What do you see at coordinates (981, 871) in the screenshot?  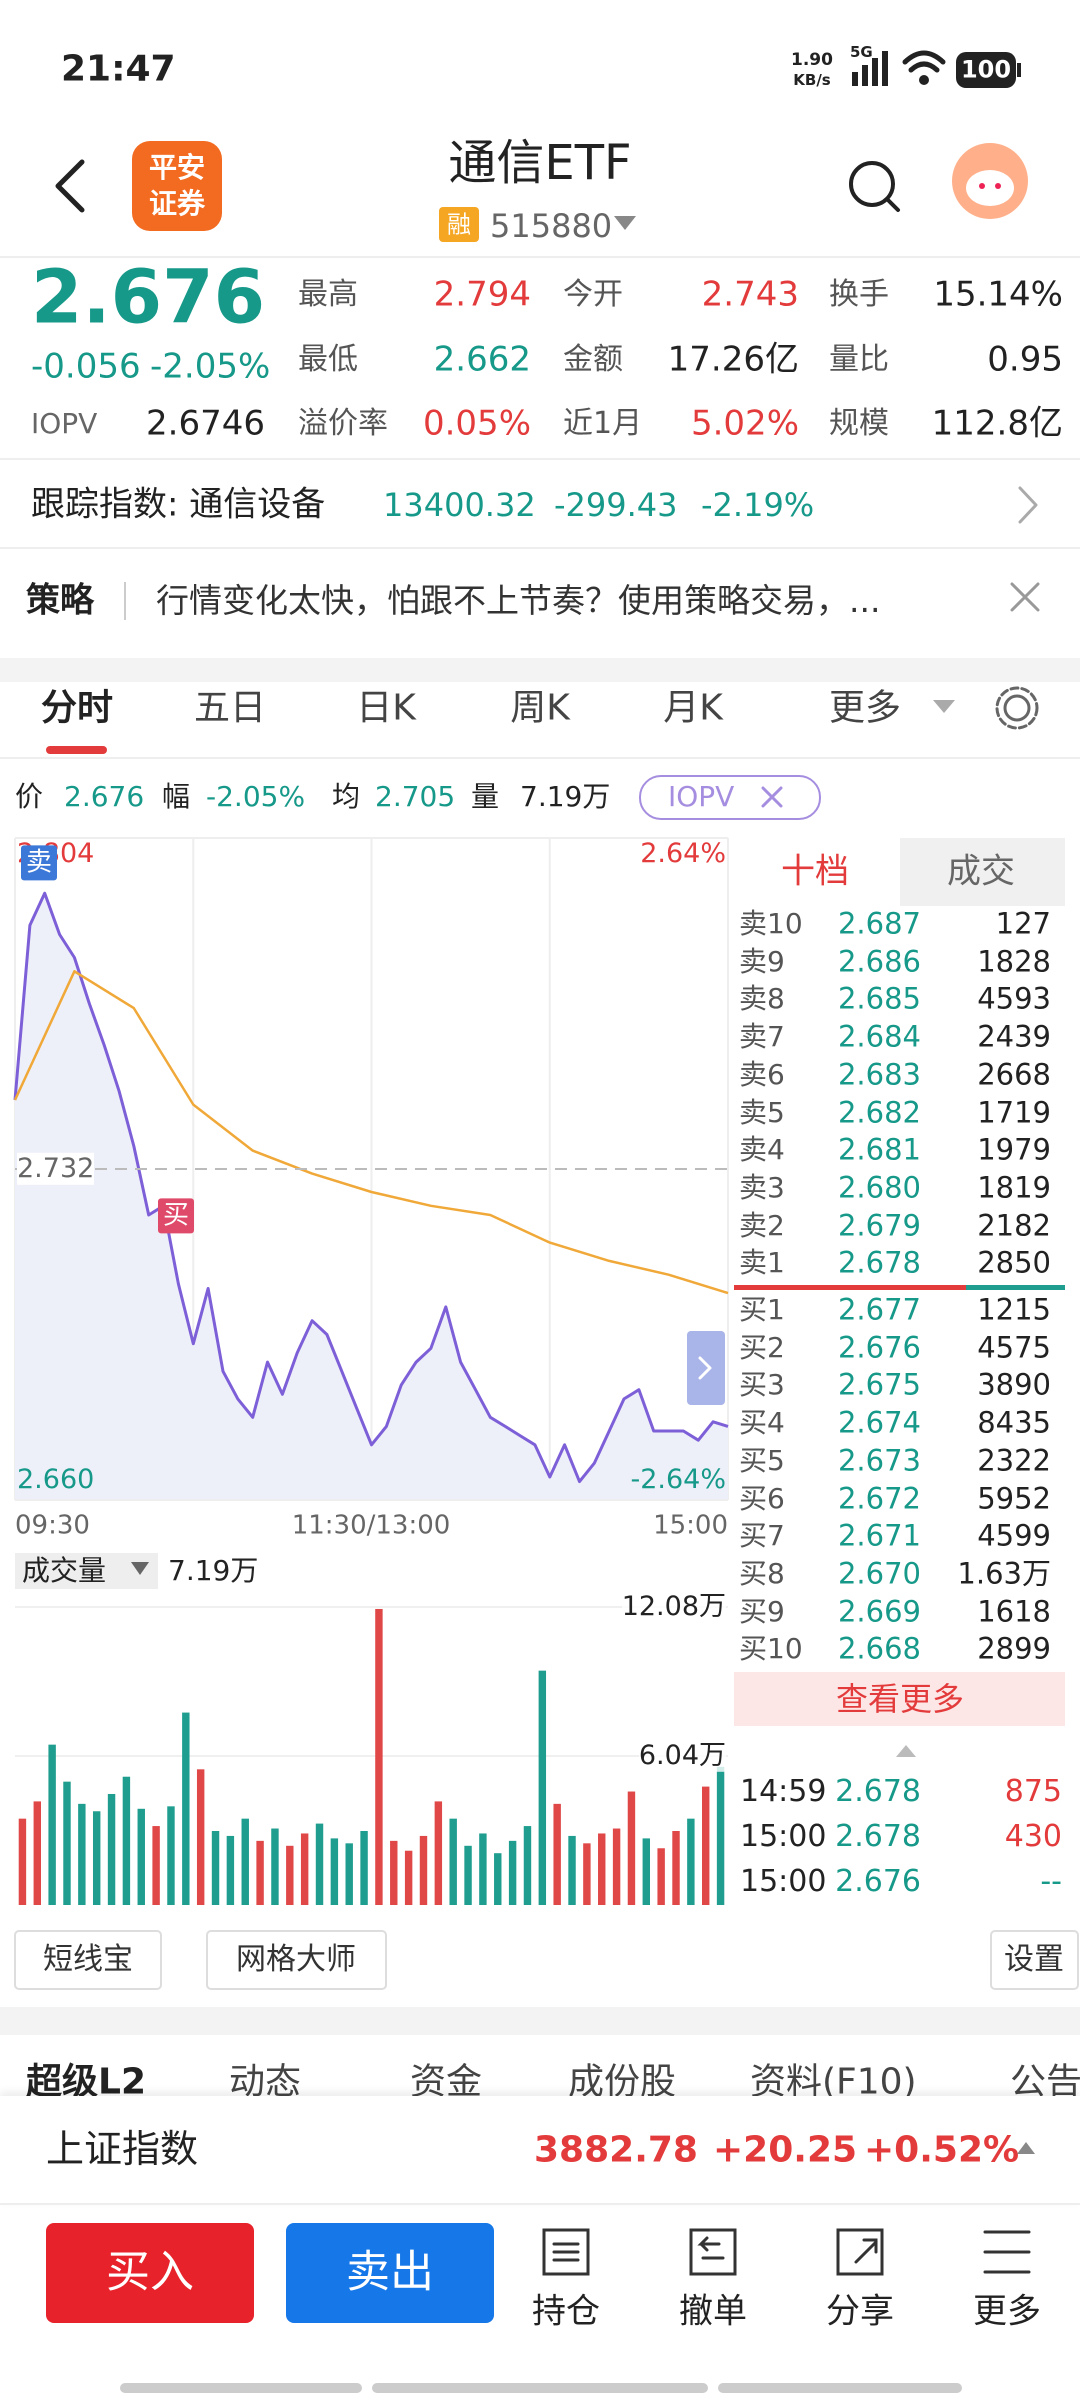 I see `book-tab: 成交` at bounding box center [981, 871].